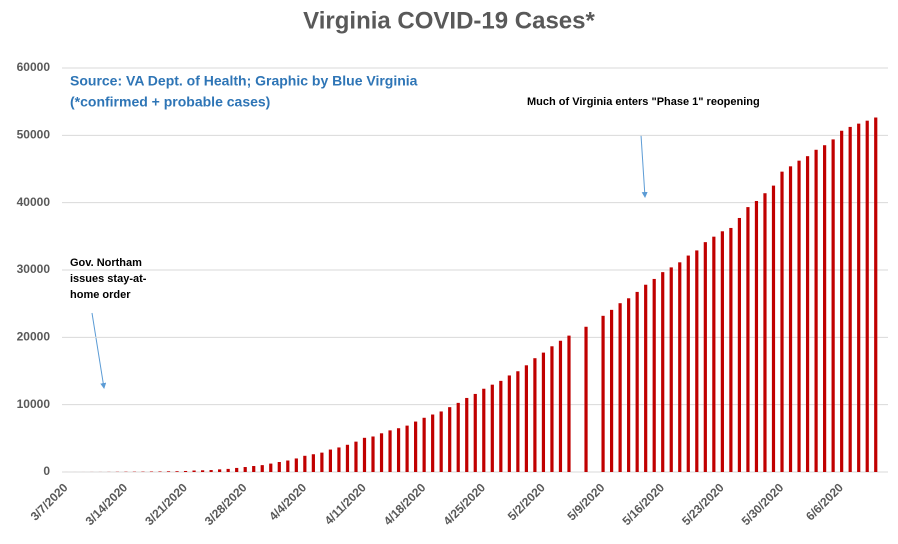 Image resolution: width=898 pixels, height=544 pixels. What do you see at coordinates (49, 501) in the screenshot?
I see `x-tick-label: 3/7/2020` at bounding box center [49, 501].